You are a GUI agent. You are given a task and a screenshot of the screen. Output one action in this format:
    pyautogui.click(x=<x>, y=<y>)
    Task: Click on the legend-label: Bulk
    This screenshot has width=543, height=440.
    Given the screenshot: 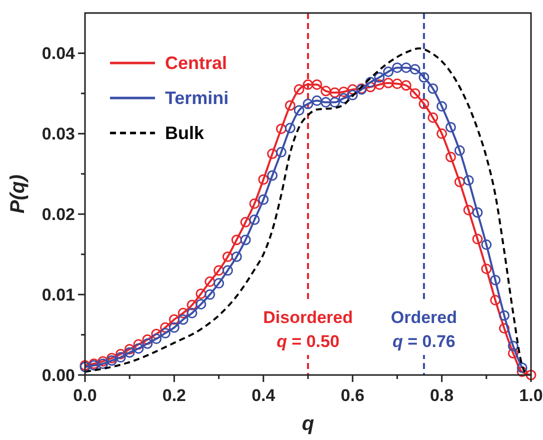 What is the action you would take?
    pyautogui.click(x=185, y=133)
    